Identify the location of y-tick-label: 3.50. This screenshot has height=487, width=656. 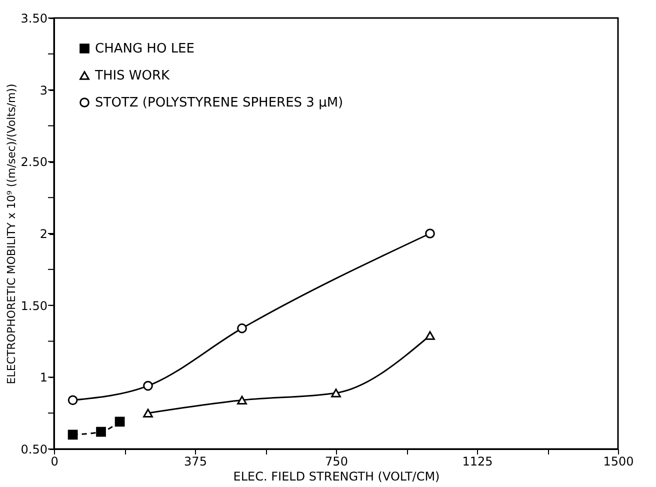
(34, 19).